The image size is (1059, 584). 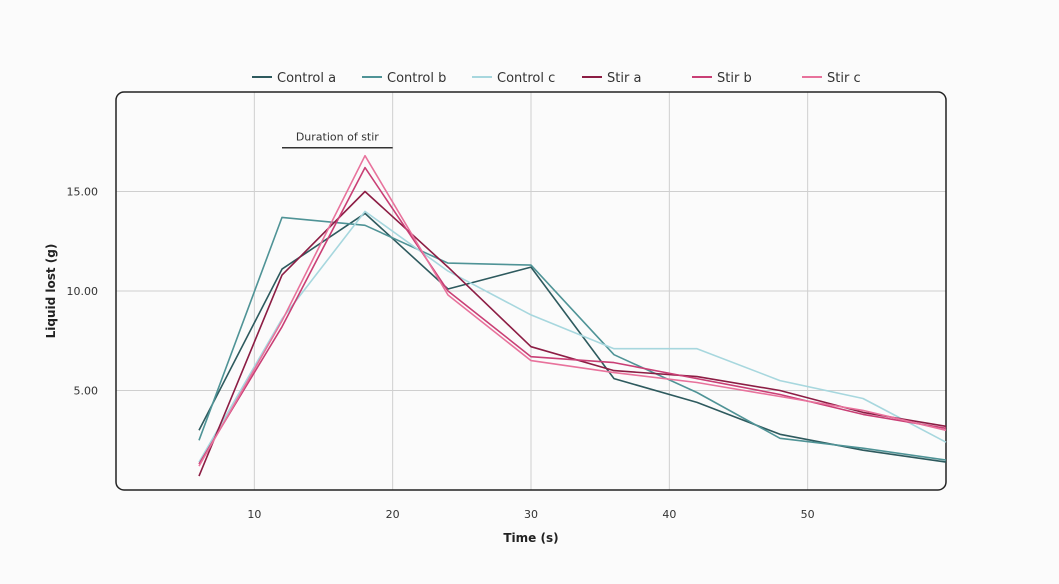 What do you see at coordinates (83, 291) in the screenshot?
I see `y-tick-label: 10.00` at bounding box center [83, 291].